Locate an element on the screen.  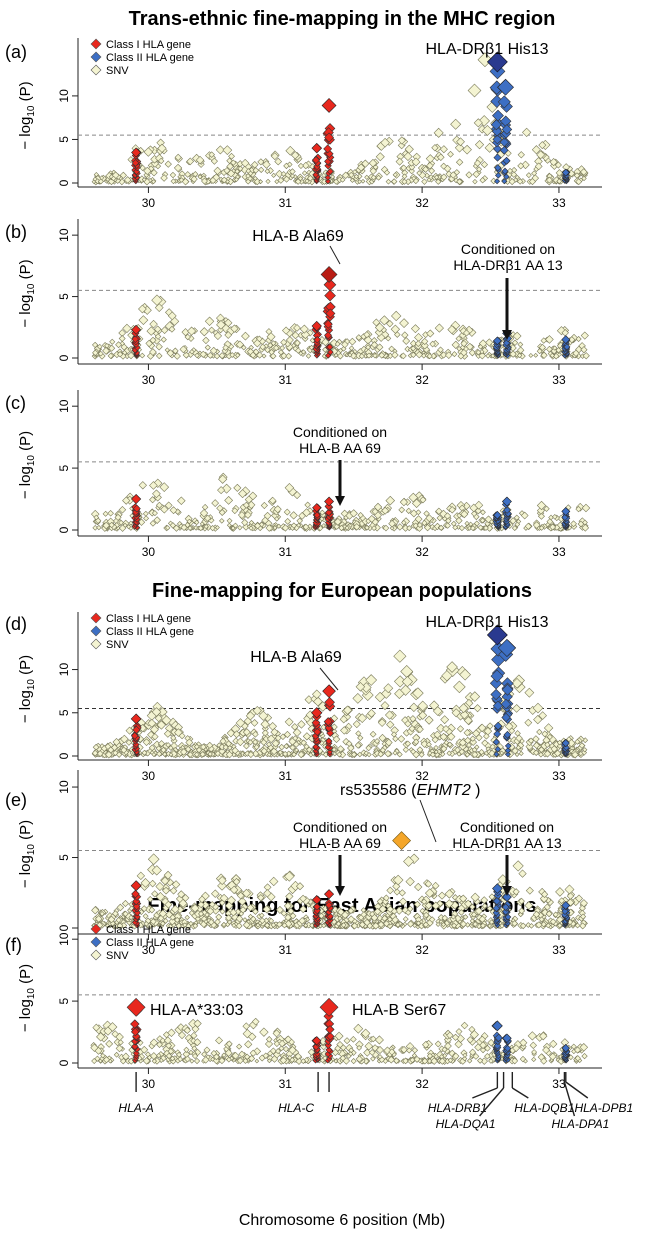
y-axis-label: − log10 (P) is located at coordinates (27, 854).